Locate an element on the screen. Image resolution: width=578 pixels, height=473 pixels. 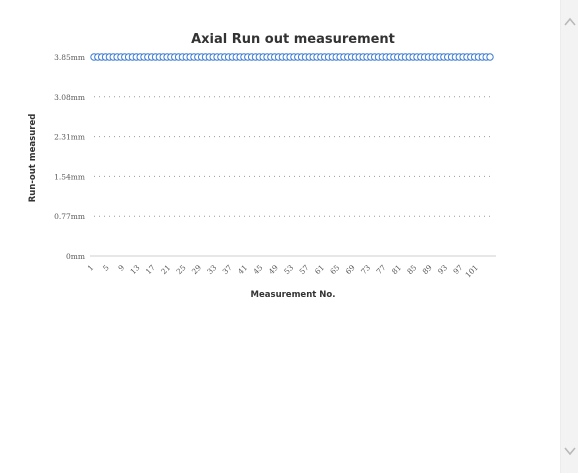
y-tick-label: 3.08mm is located at coordinates (69, 97).